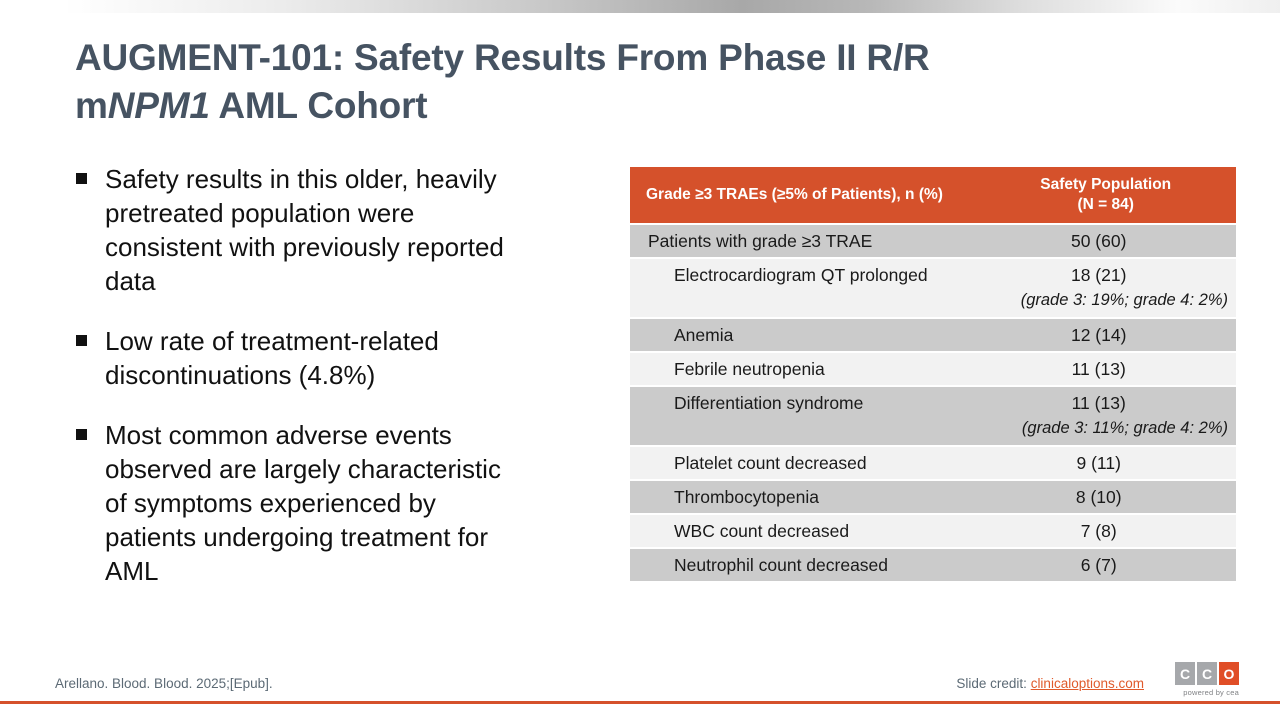 The width and height of the screenshot is (1280, 720). Describe the element at coordinates (762, 531) in the screenshot. I see `row-label: WBC count decreased` at that location.